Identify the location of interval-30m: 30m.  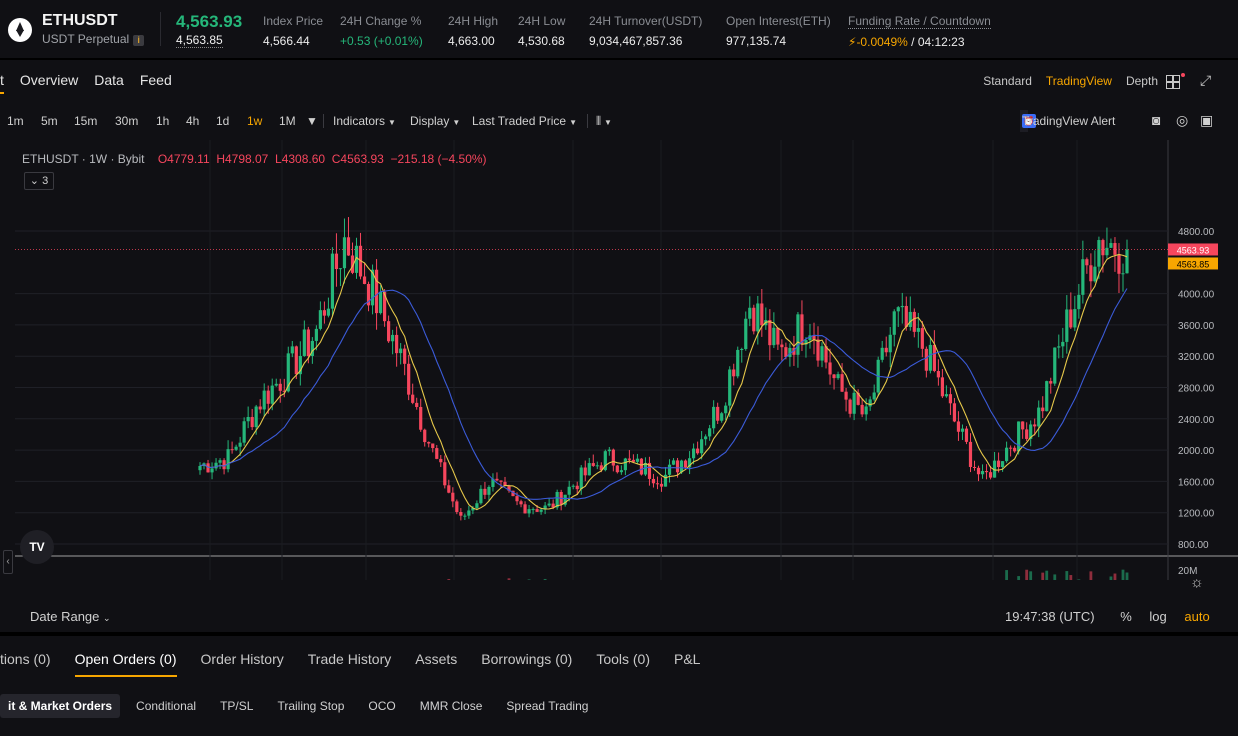
(127, 121).